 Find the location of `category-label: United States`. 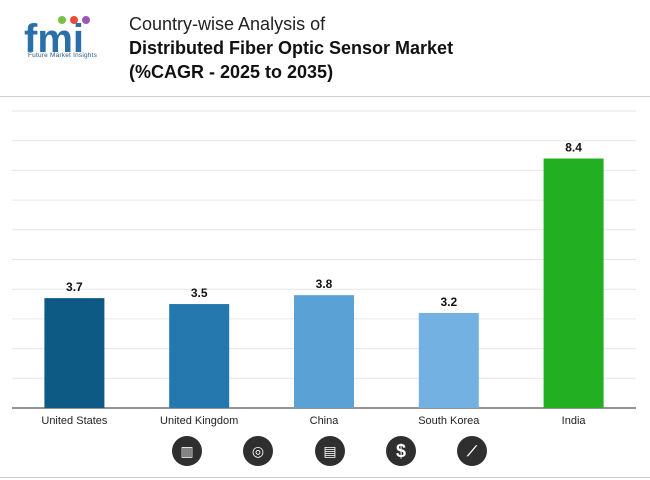

category-label: United States is located at coordinates (74, 421).